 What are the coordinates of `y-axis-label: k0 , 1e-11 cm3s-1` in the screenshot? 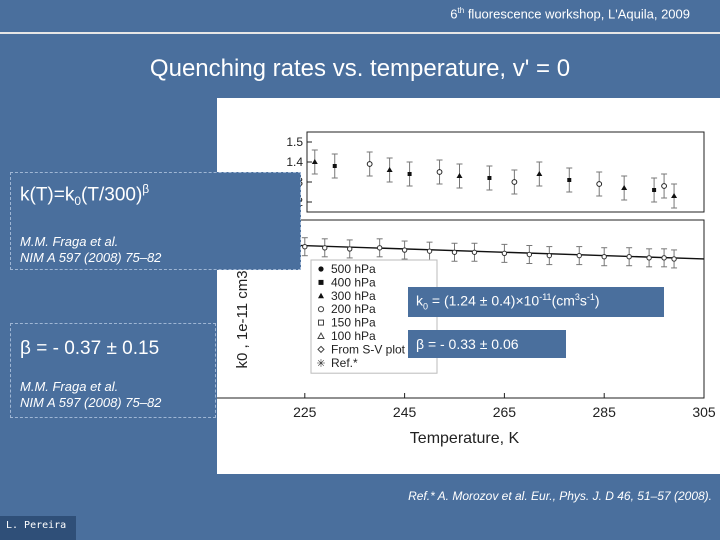 It's located at (242, 309).